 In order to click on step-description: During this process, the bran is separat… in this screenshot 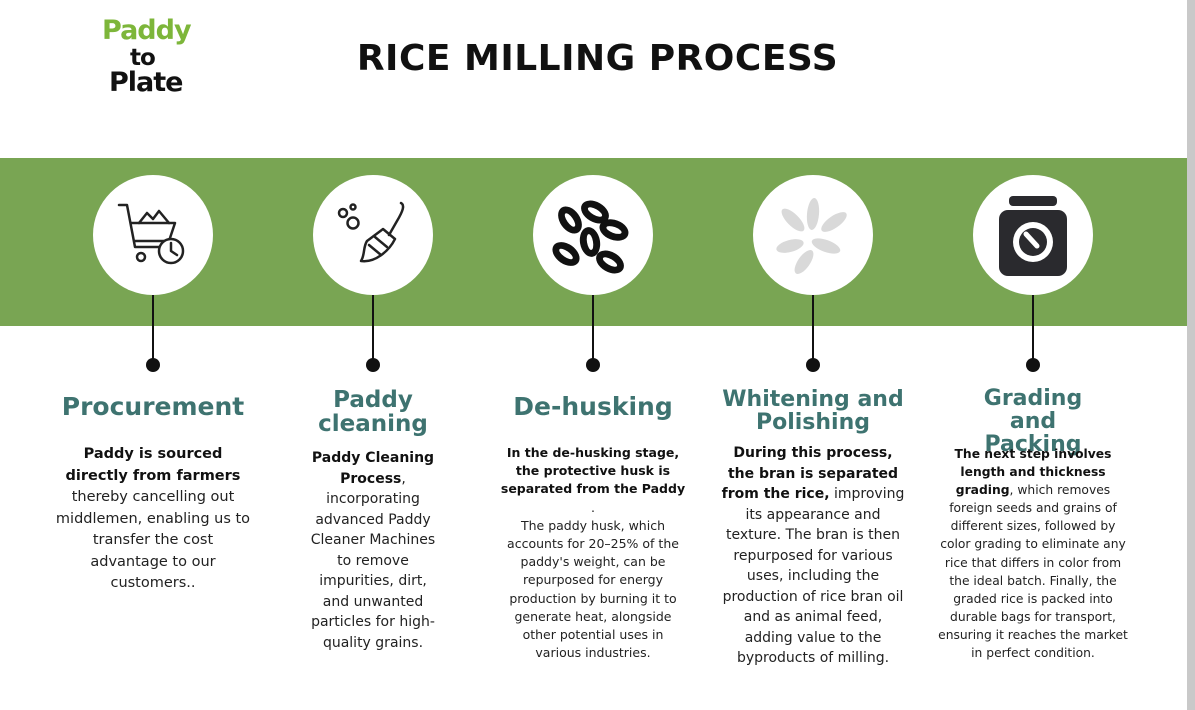, I will do `click(813, 556)`.